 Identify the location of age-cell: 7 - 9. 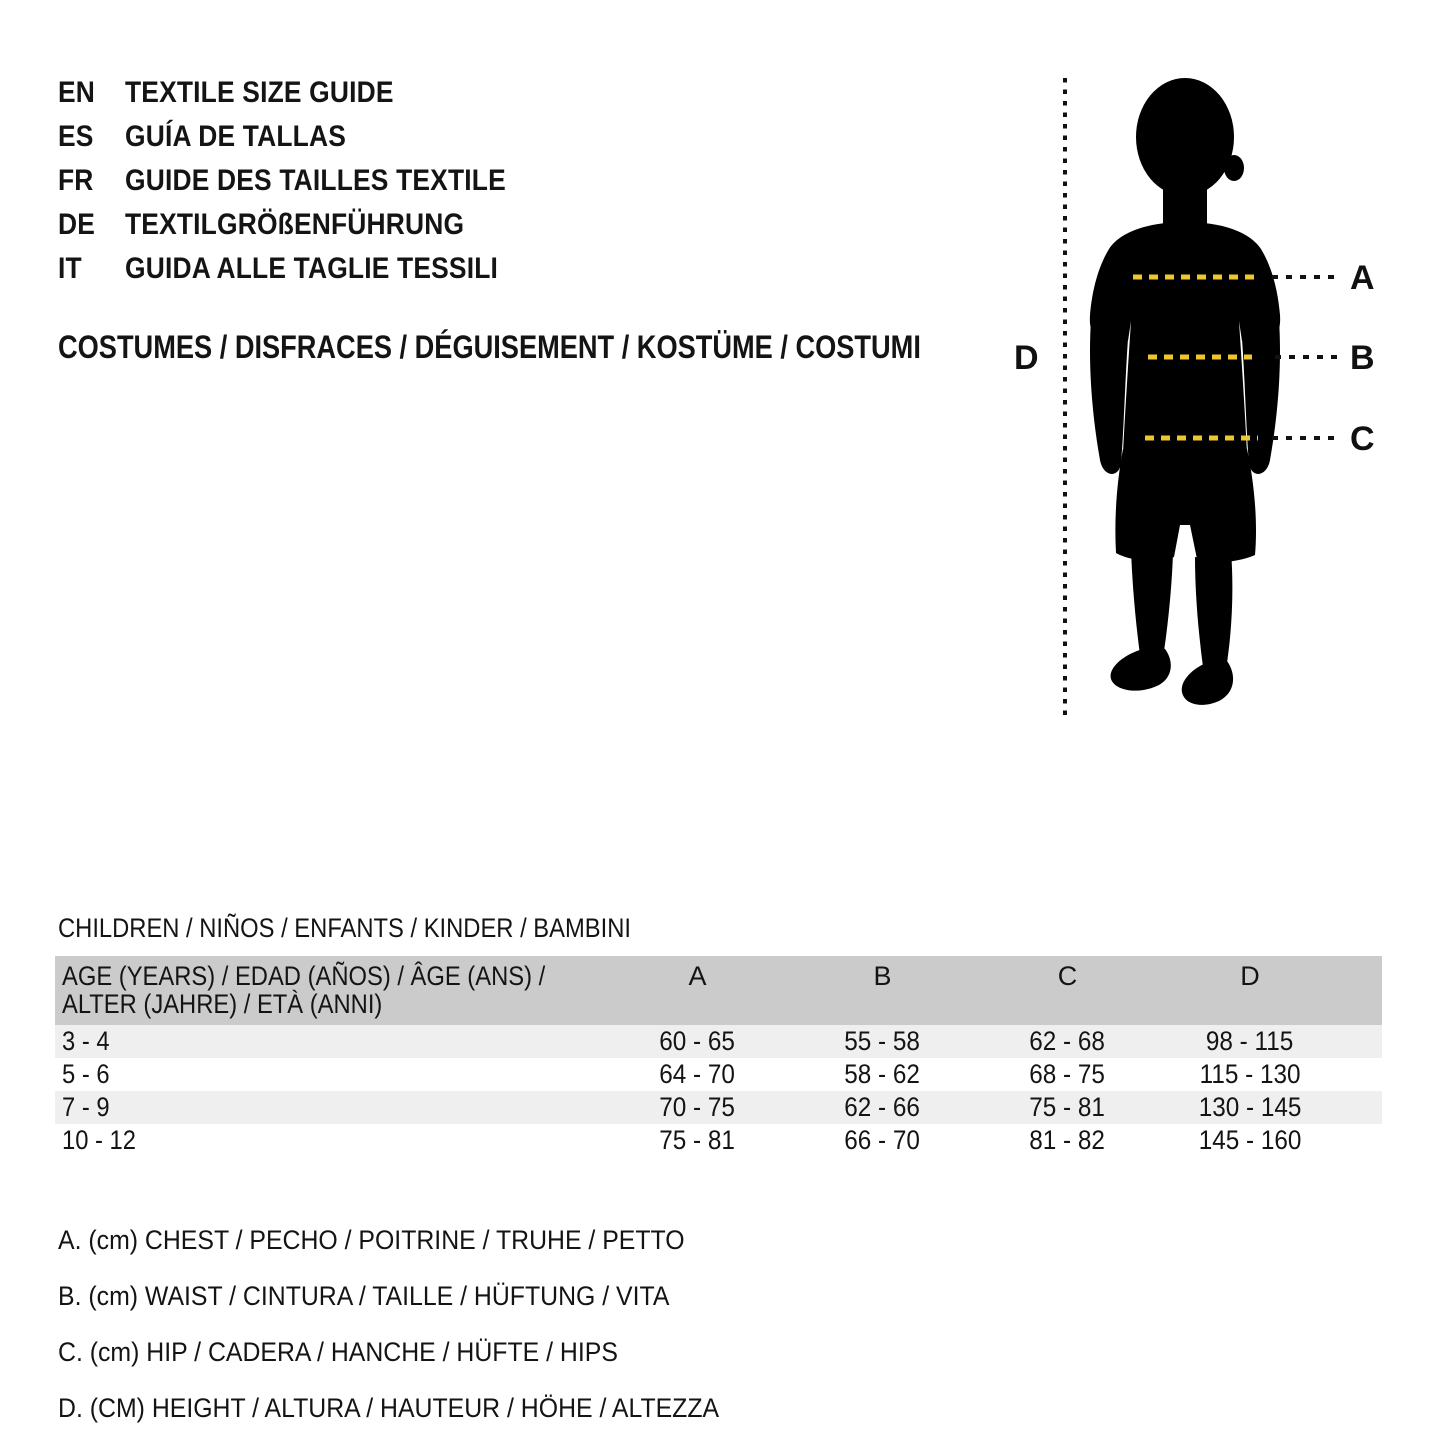
(86, 1107).